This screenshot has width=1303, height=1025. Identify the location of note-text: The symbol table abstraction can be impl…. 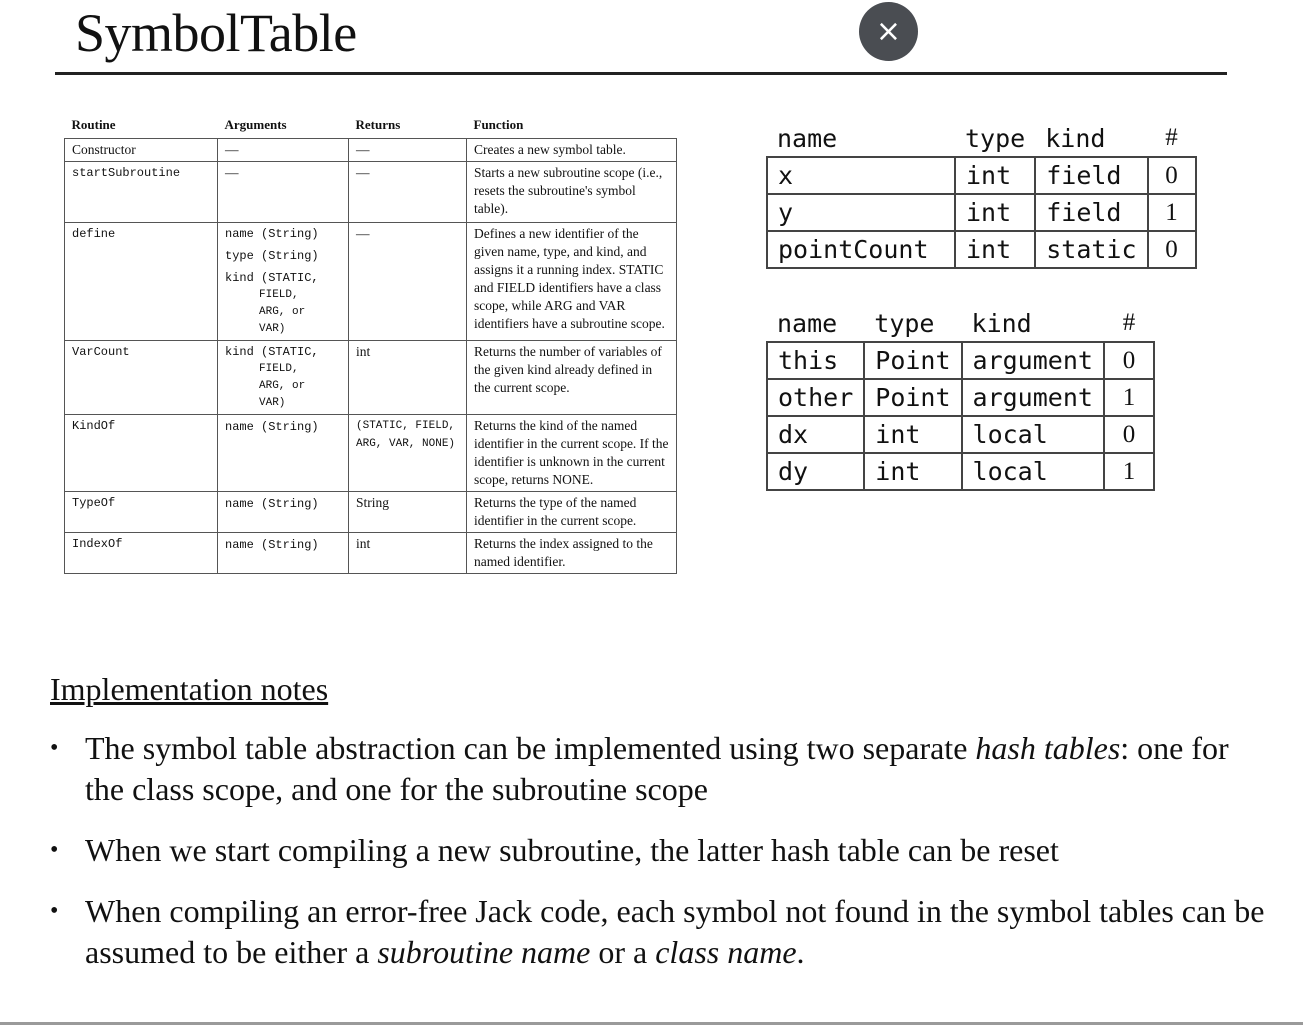
(530, 748).